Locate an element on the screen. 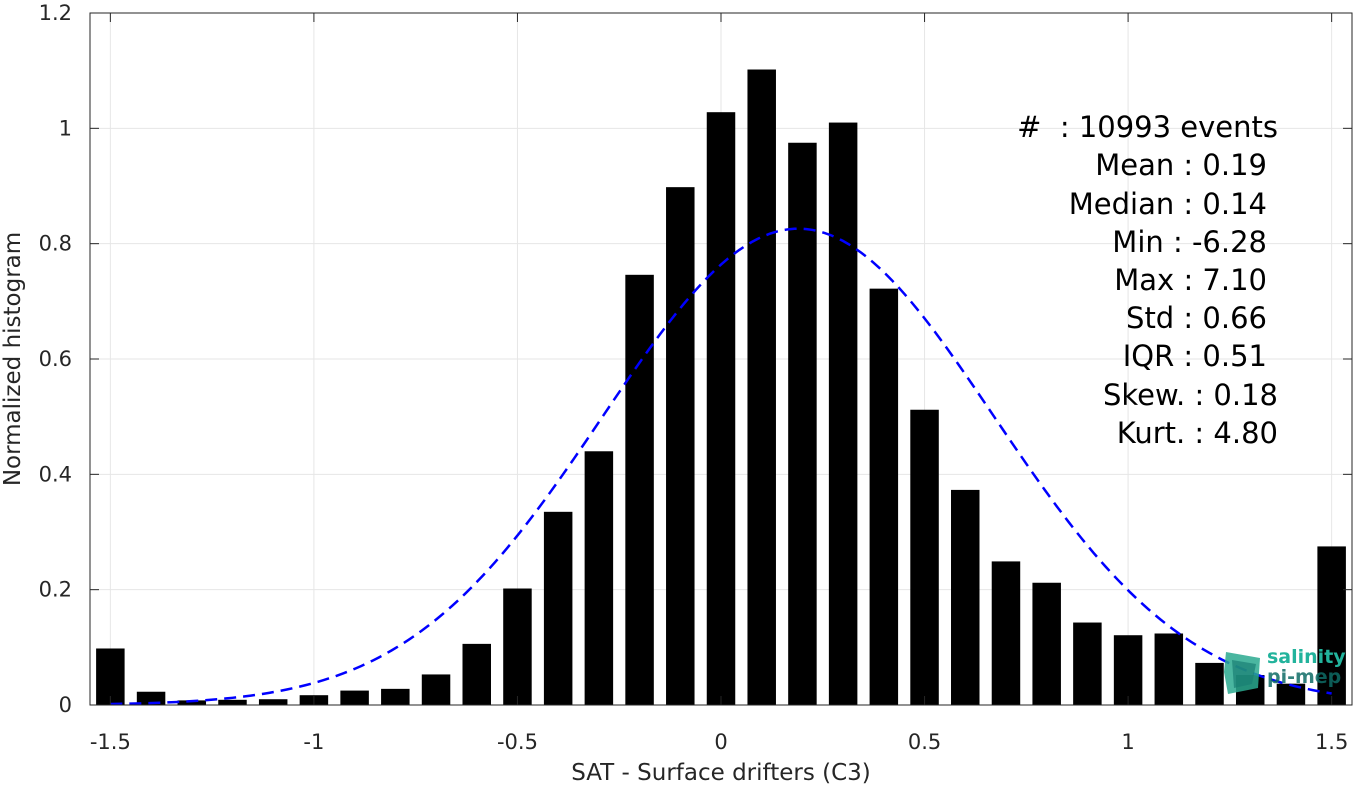 Image resolution: width=1367 pixels, height=785 pixels. y-tick-label: 0.2 is located at coordinates (55, 590).